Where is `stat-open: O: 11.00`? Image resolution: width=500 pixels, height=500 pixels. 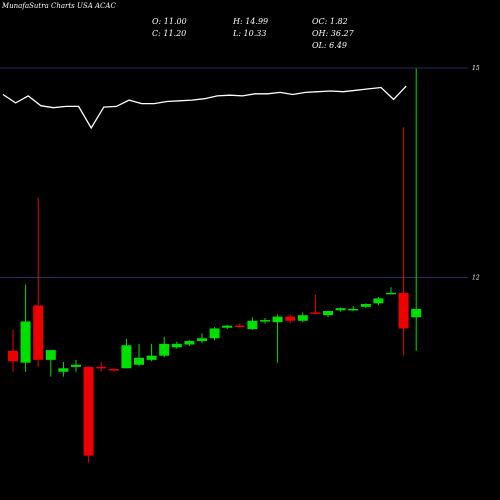
stat-open: O: 11.00 is located at coordinates (169, 21).